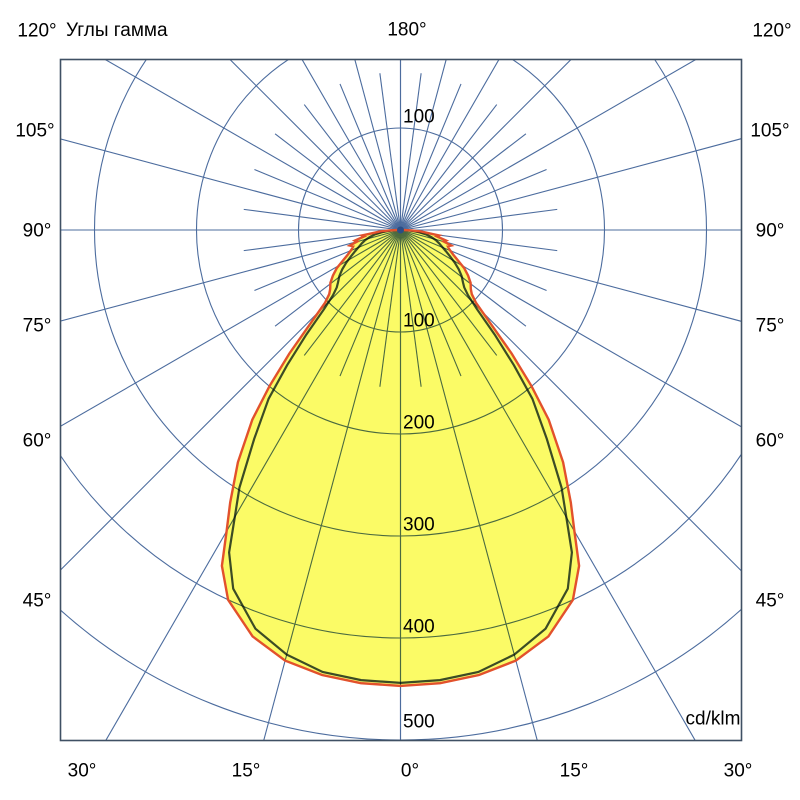 This screenshot has height=800, width=800. What do you see at coordinates (770, 601) in the screenshot?
I see `gamma-angle-label-right-45°: 45°` at bounding box center [770, 601].